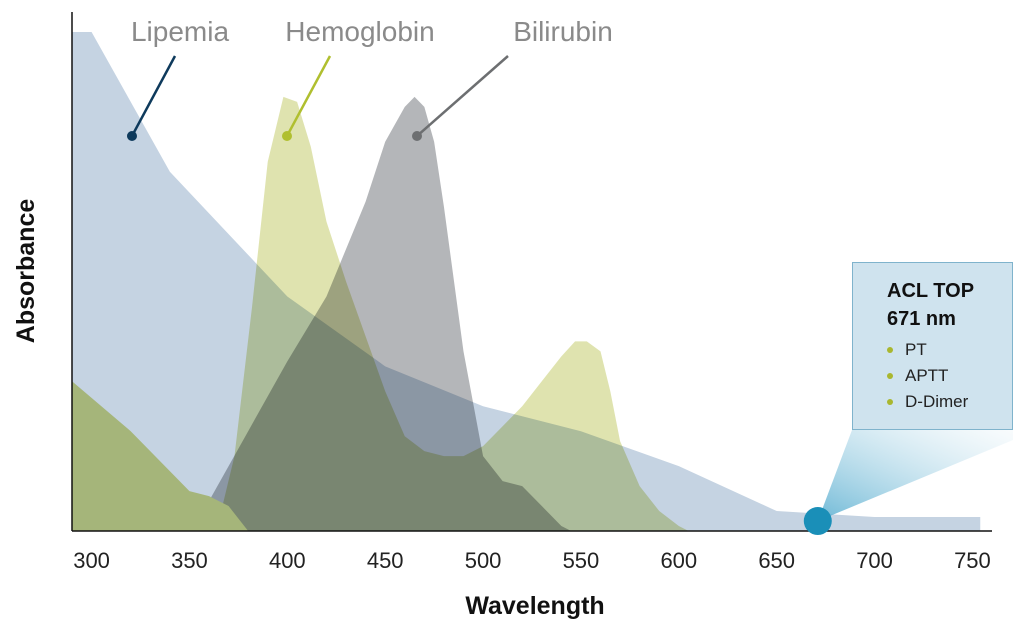 This screenshot has height=626, width=1016. Describe the element at coordinates (678, 560) in the screenshot. I see `x-tick-label: 600` at that location.